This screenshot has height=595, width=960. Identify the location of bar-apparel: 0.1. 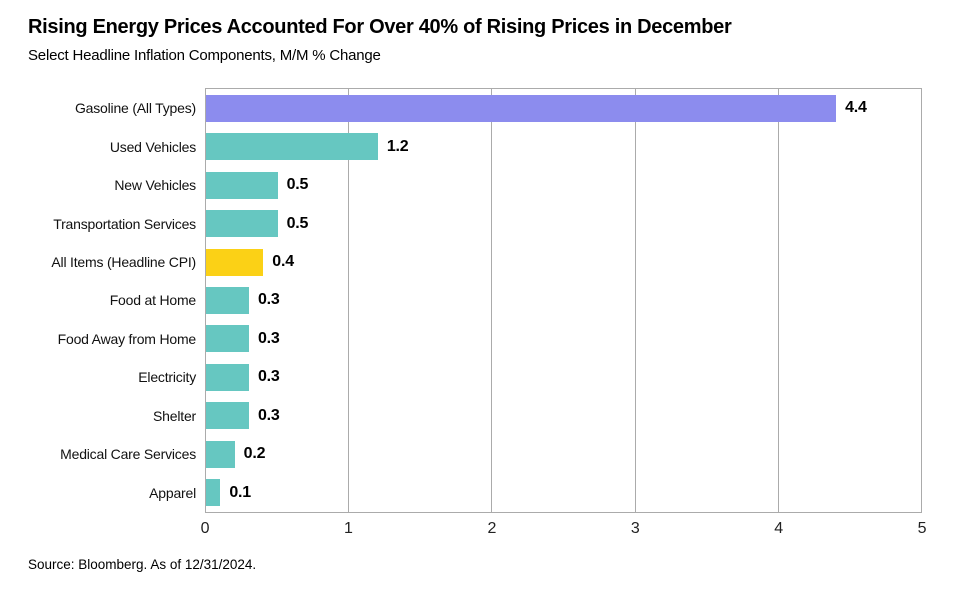
(228, 493).